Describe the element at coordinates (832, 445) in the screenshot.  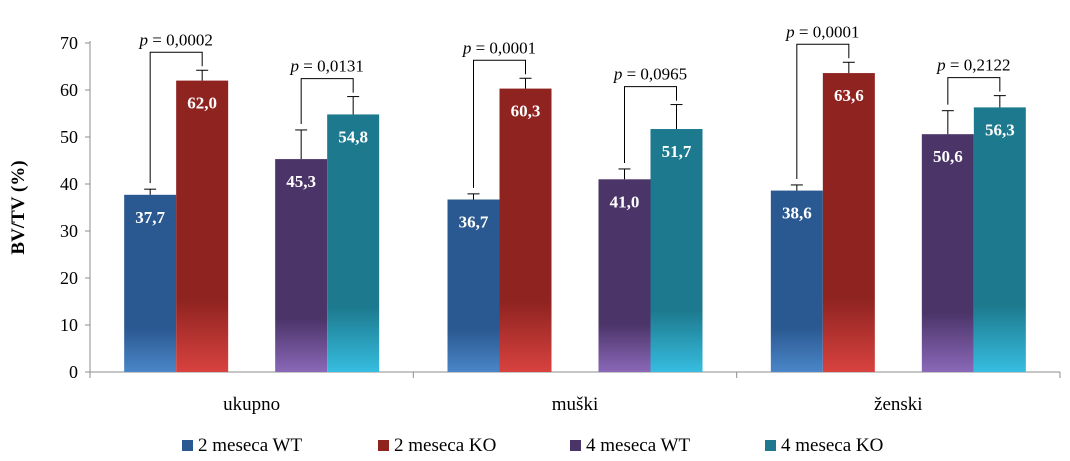
I see `legend-label: 4 meseca KO` at that location.